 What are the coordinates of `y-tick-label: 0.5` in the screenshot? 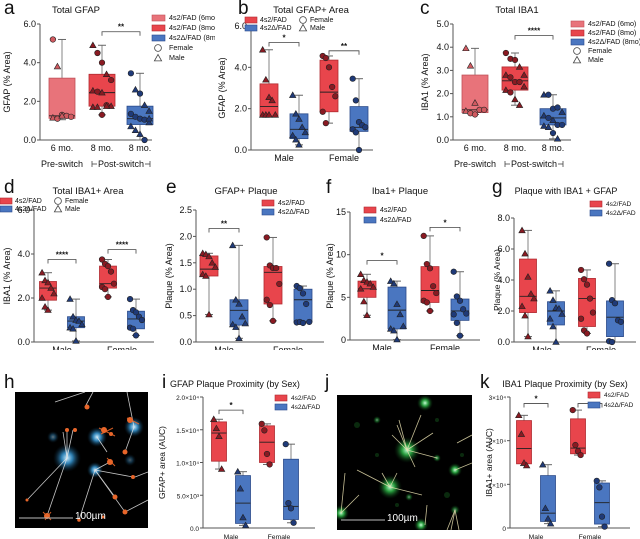 It's located at (185, 316).